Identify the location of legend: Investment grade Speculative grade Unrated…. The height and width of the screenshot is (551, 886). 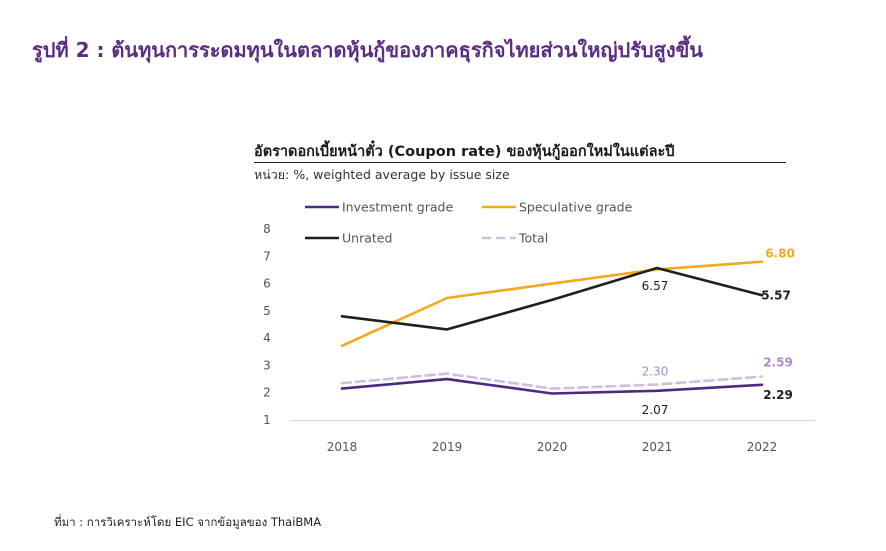
(469, 223).